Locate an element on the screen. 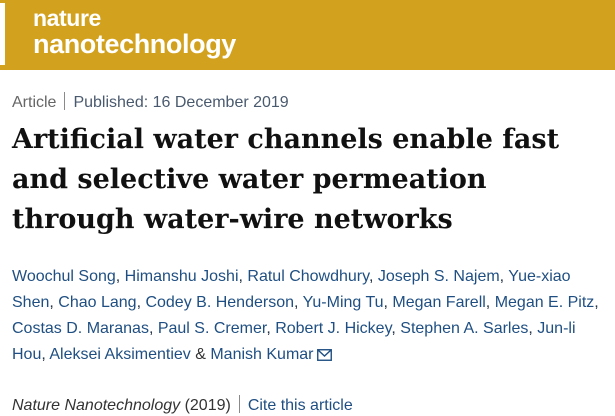 This screenshot has height=416, width=615. author-link: Robert J. Hickey is located at coordinates (333, 328).